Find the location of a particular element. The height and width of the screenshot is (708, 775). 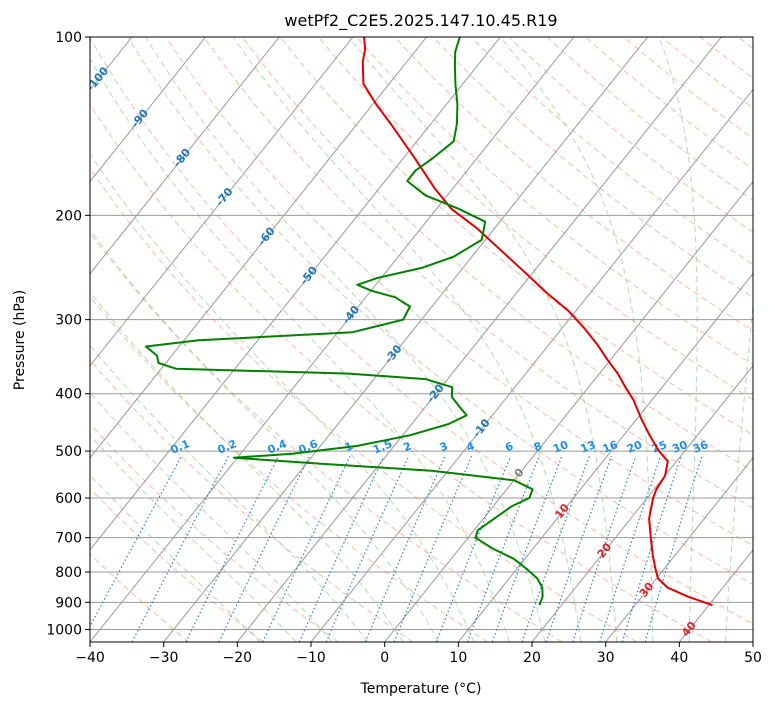

y-tick-label: 900 is located at coordinates (68, 603).